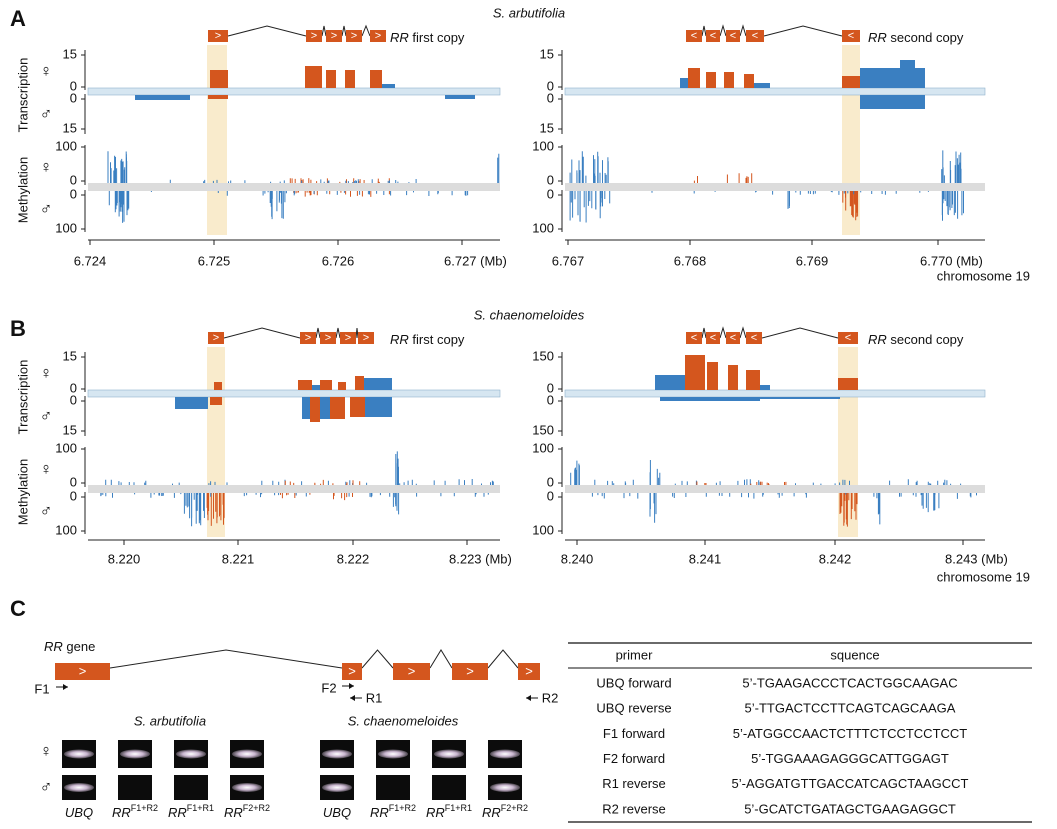 Image resolution: width=1057 pixels, height=829 pixels. I want to click on sex-symbol: ♂, so click(46, 510).